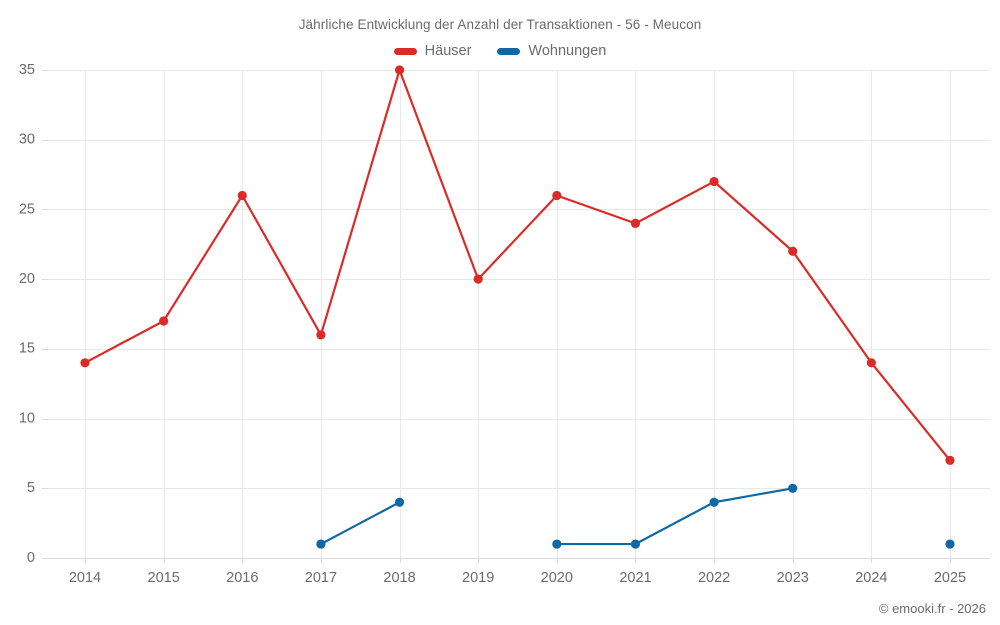 The width and height of the screenshot is (1000, 625). I want to click on chart-legend: Häuser Wohnungen, so click(500, 51).